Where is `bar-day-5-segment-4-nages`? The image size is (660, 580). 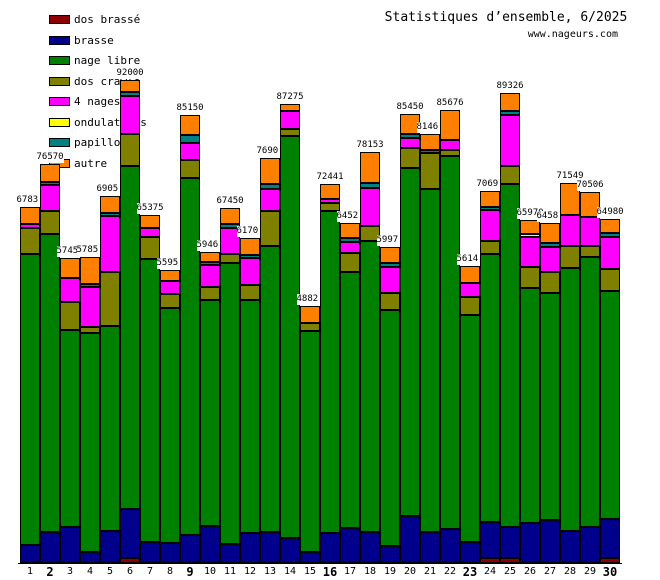
bar-day-5-segment-4-nages is located at coordinates (110, 244).